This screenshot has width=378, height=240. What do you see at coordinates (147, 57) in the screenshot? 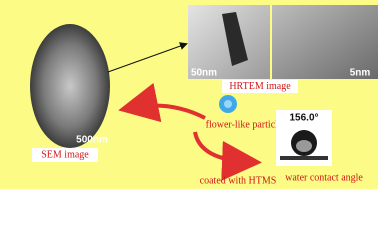
I see `arrow` at bounding box center [147, 57].